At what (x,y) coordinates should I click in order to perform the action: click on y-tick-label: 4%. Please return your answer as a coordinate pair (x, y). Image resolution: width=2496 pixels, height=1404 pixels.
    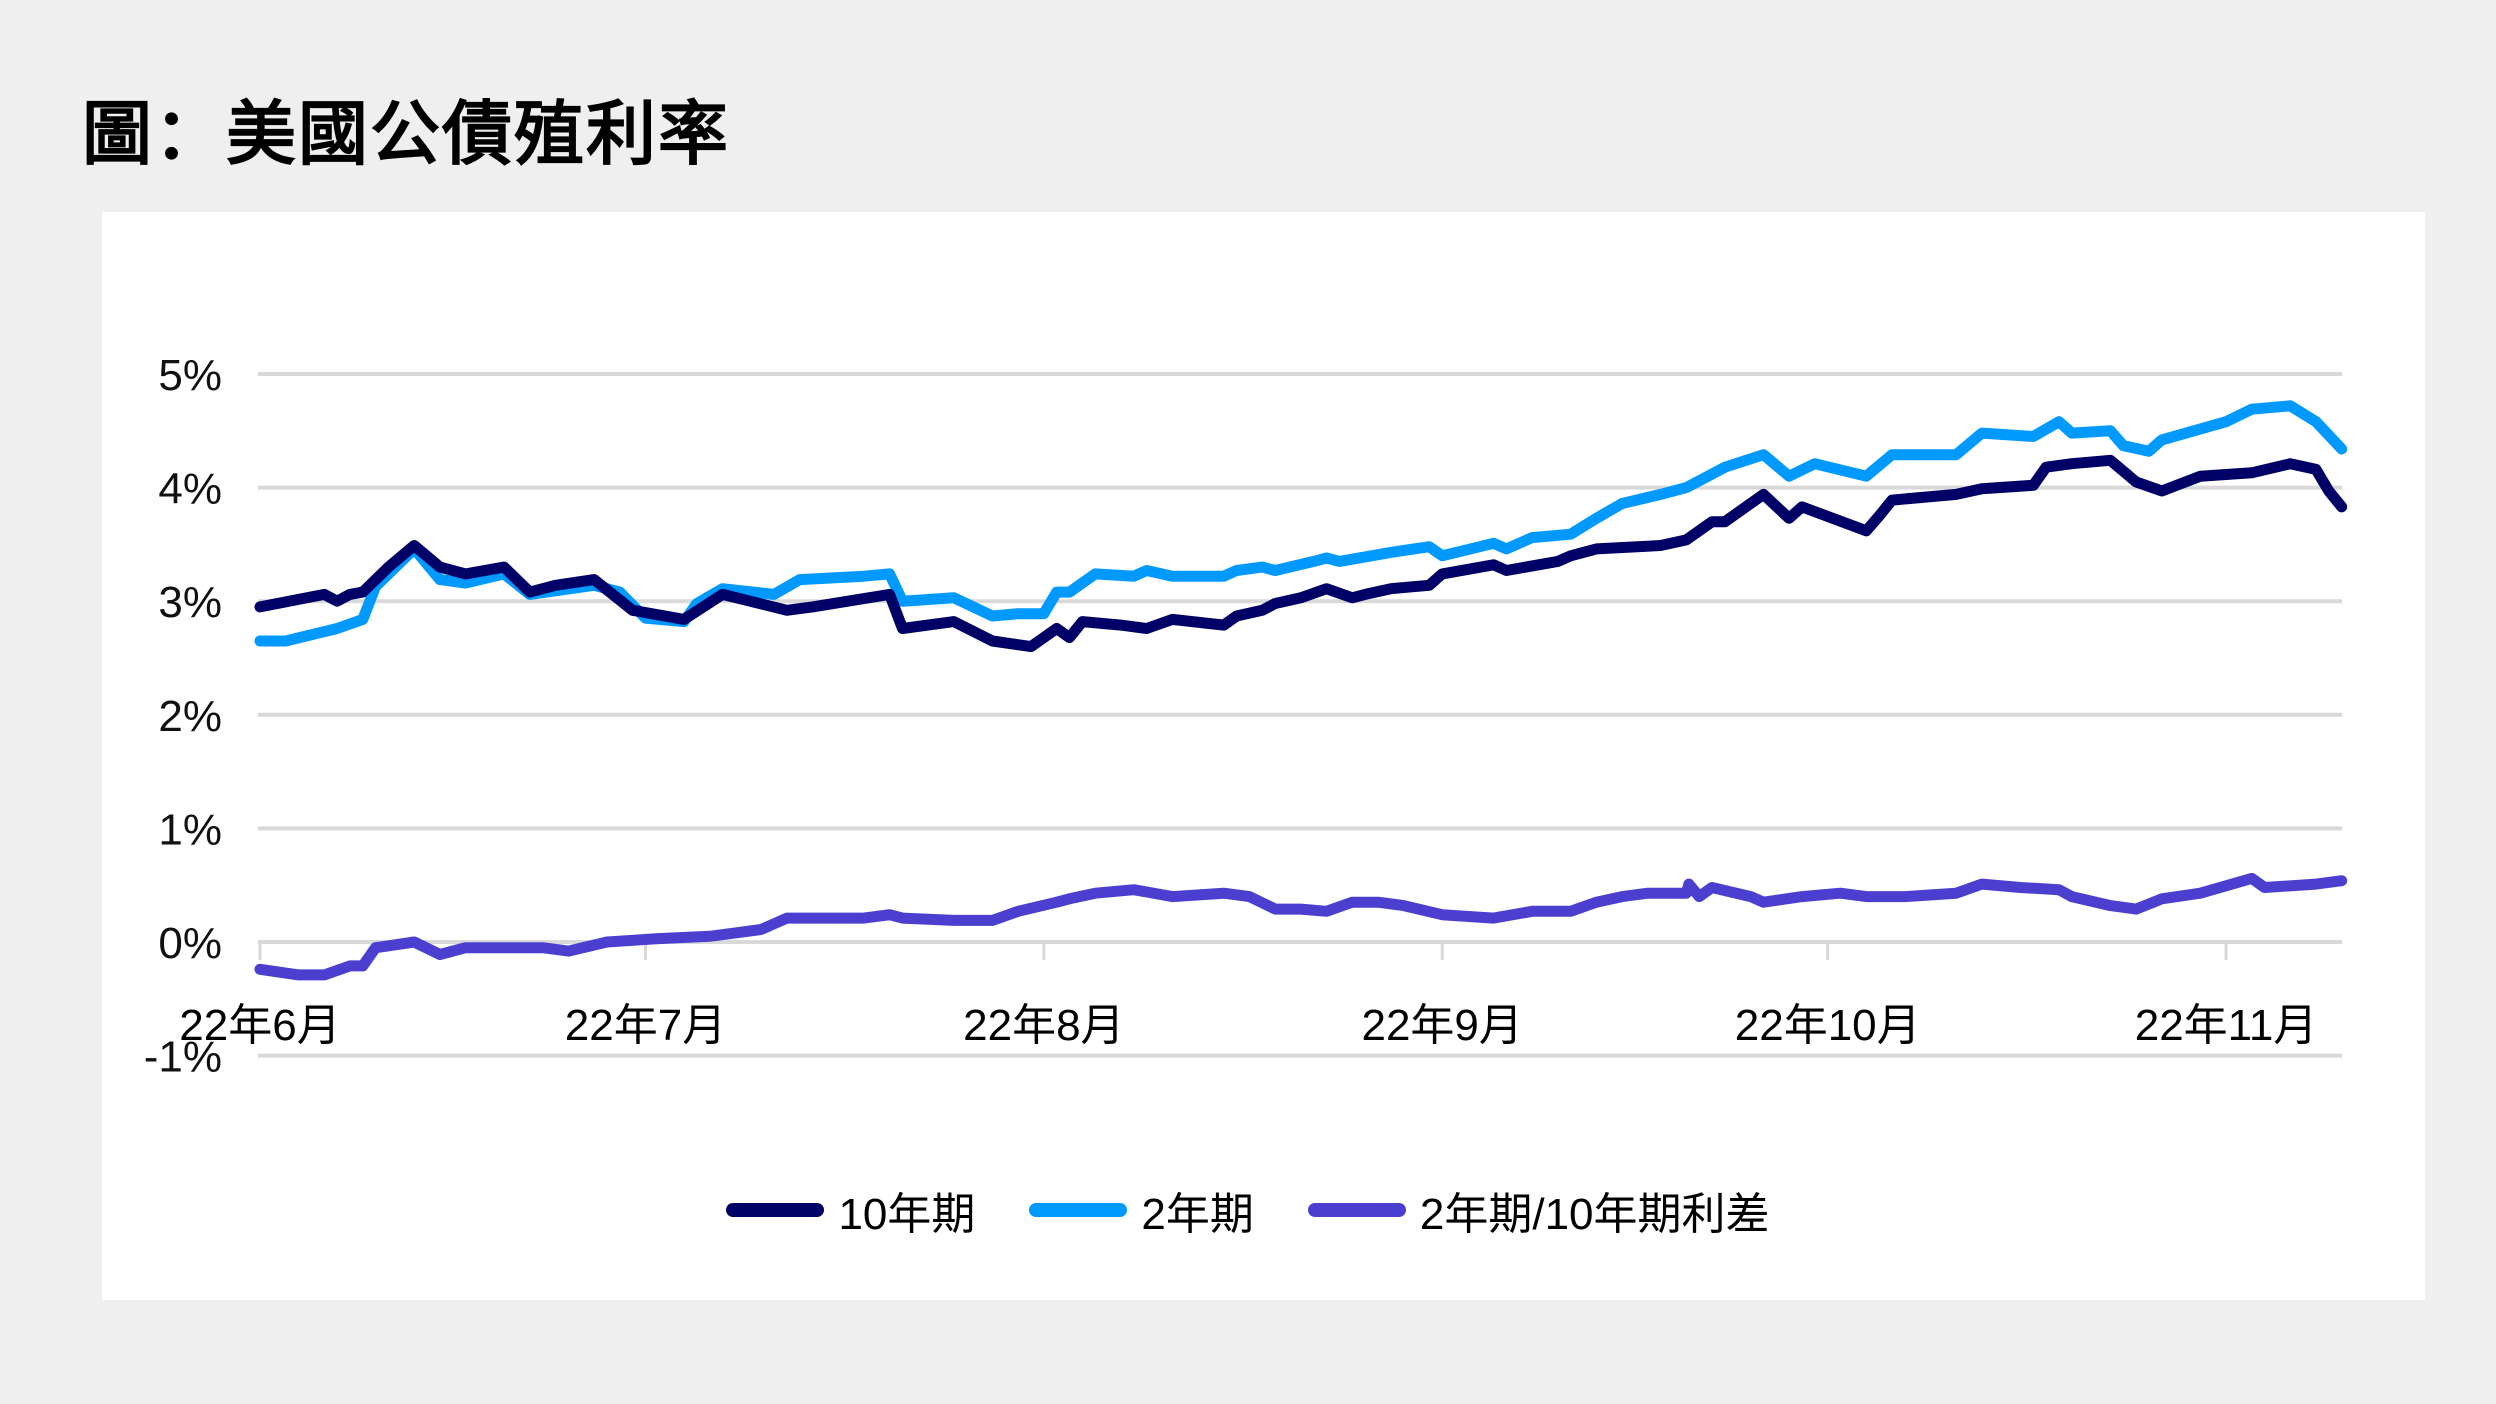
    Looking at the image, I should click on (190, 489).